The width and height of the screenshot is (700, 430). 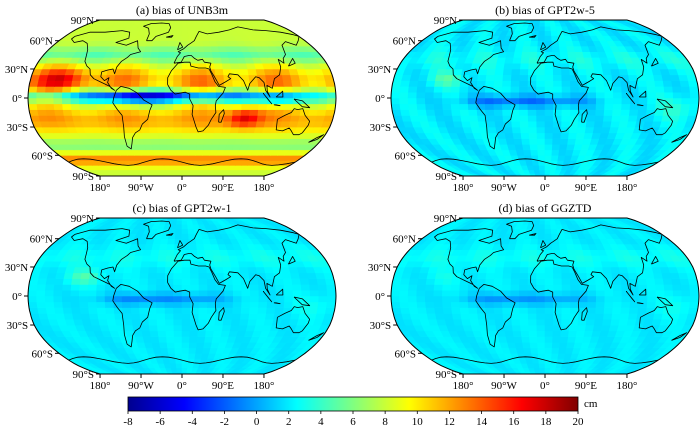 I want to click on panel-title: (b) bias of GPT2w-5, so click(x=545, y=10).